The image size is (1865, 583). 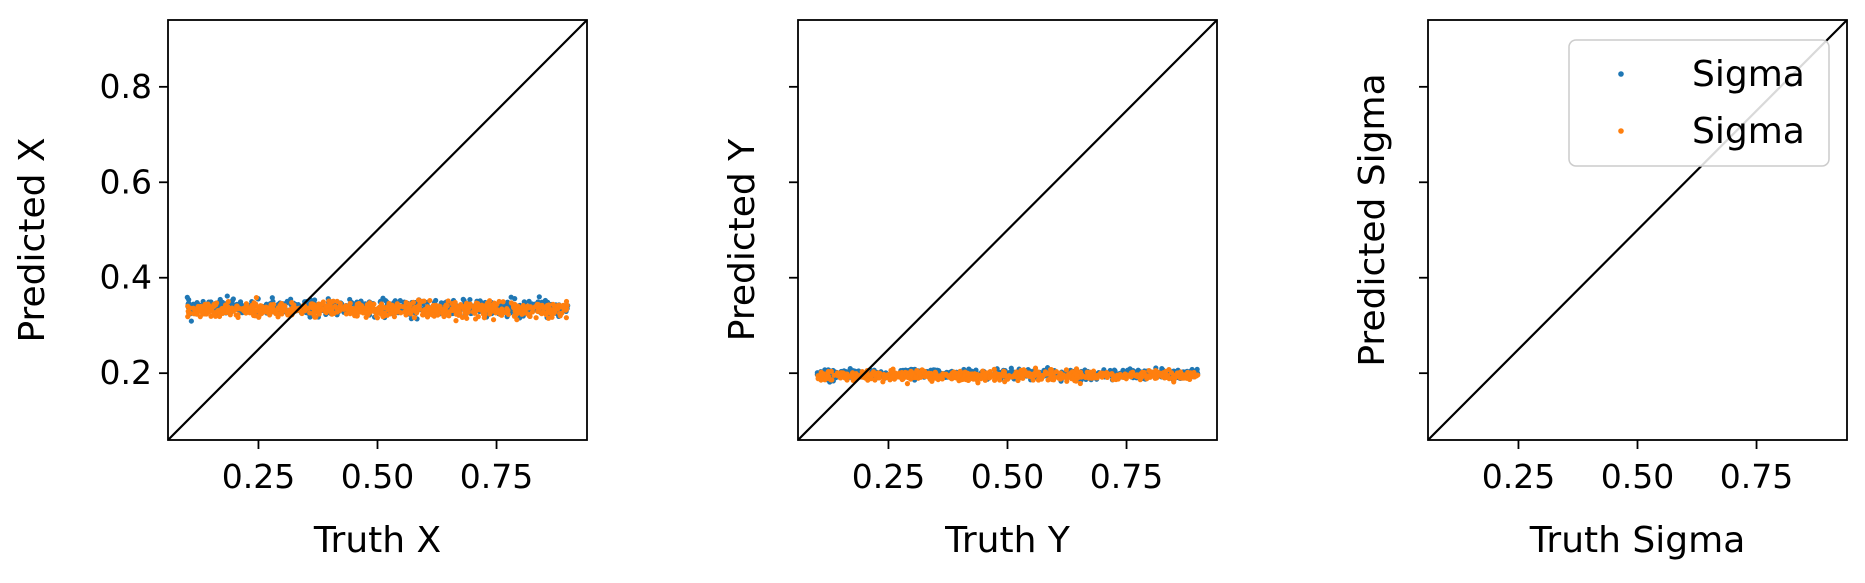 I want to click on y-axis-label-3: Predicted Sigma, so click(x=1372, y=219).